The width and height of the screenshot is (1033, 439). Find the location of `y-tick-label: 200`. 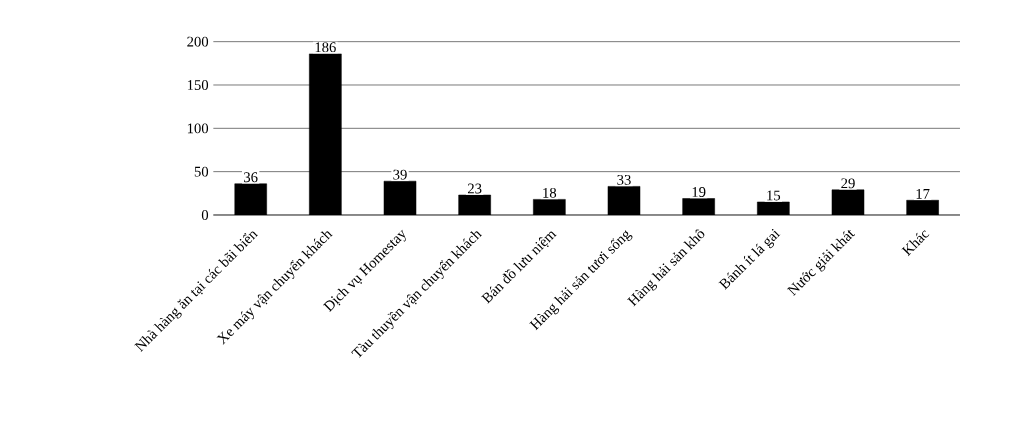

y-tick-label: 200 is located at coordinates (198, 41).